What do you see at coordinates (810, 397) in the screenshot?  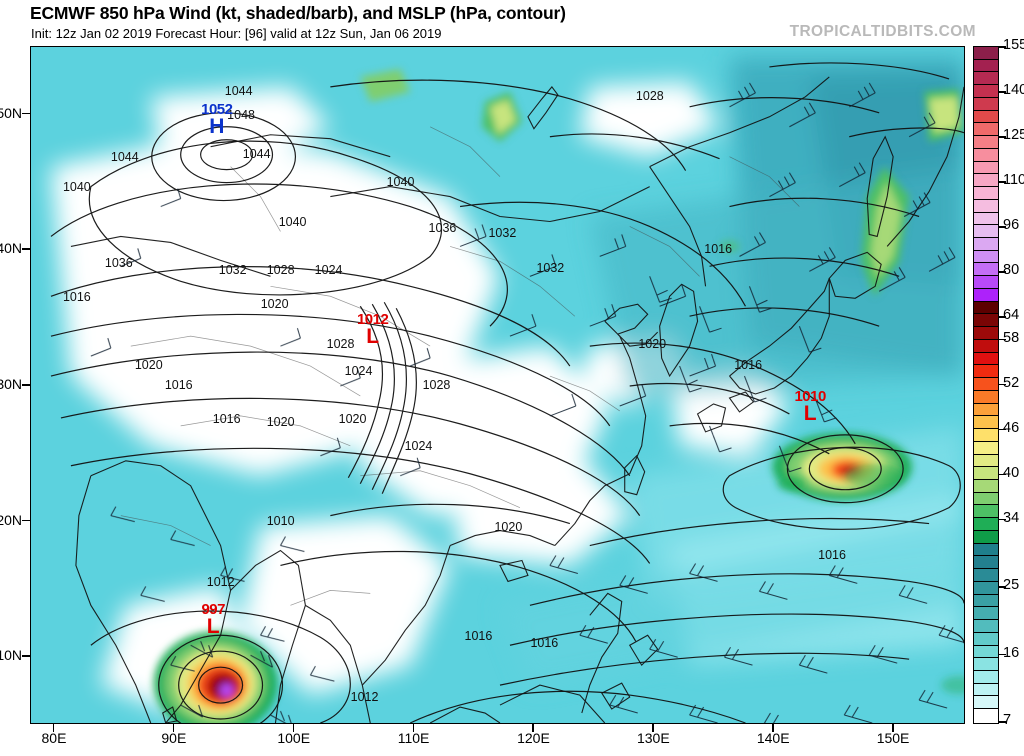 I see `pressure-value: 1010` at bounding box center [810, 397].